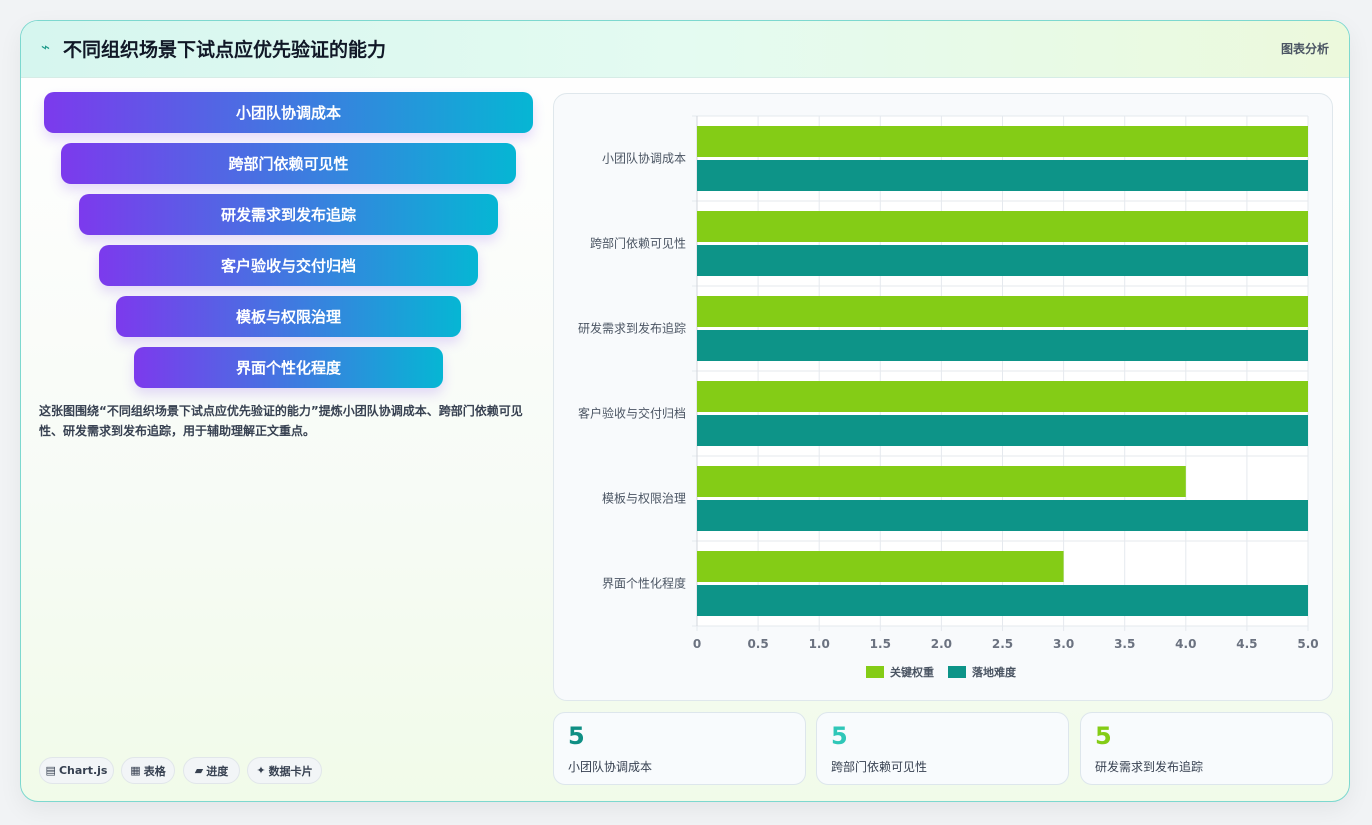 The image size is (1372, 825). I want to click on y-tick-label: 研发需求到发布追踪, so click(632, 328).